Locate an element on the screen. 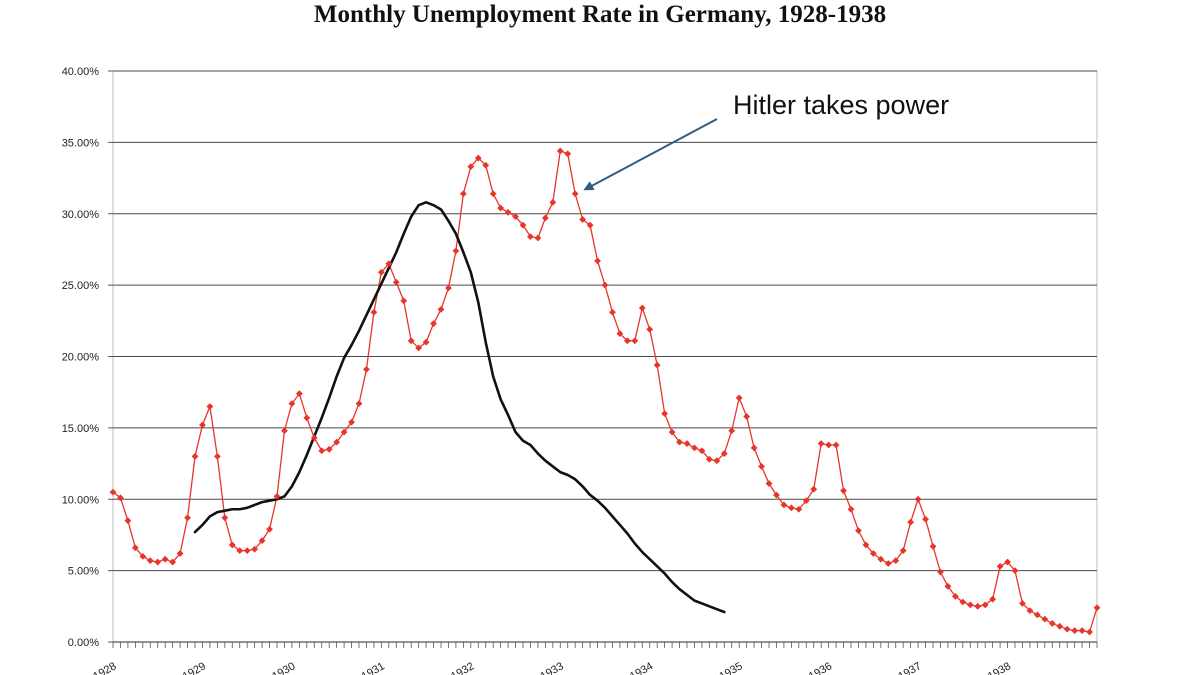 This screenshot has height=675, width=1200. annotation-arrow is located at coordinates (650, 154).